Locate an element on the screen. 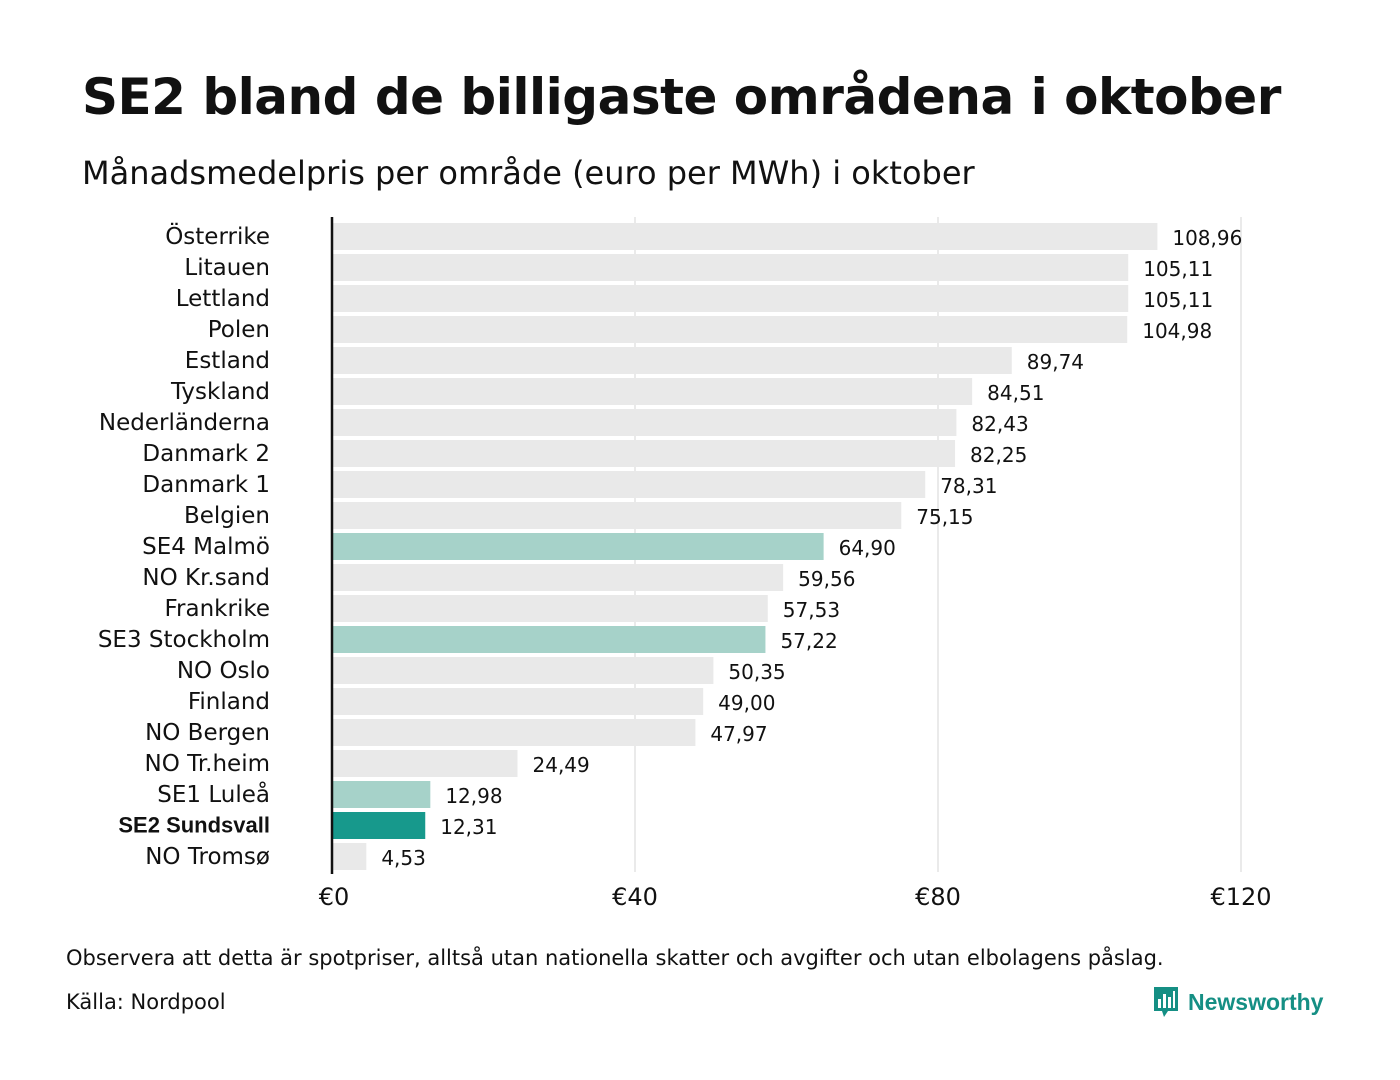 This screenshot has width=1400, height=1080. category-label: Polen is located at coordinates (239, 330).